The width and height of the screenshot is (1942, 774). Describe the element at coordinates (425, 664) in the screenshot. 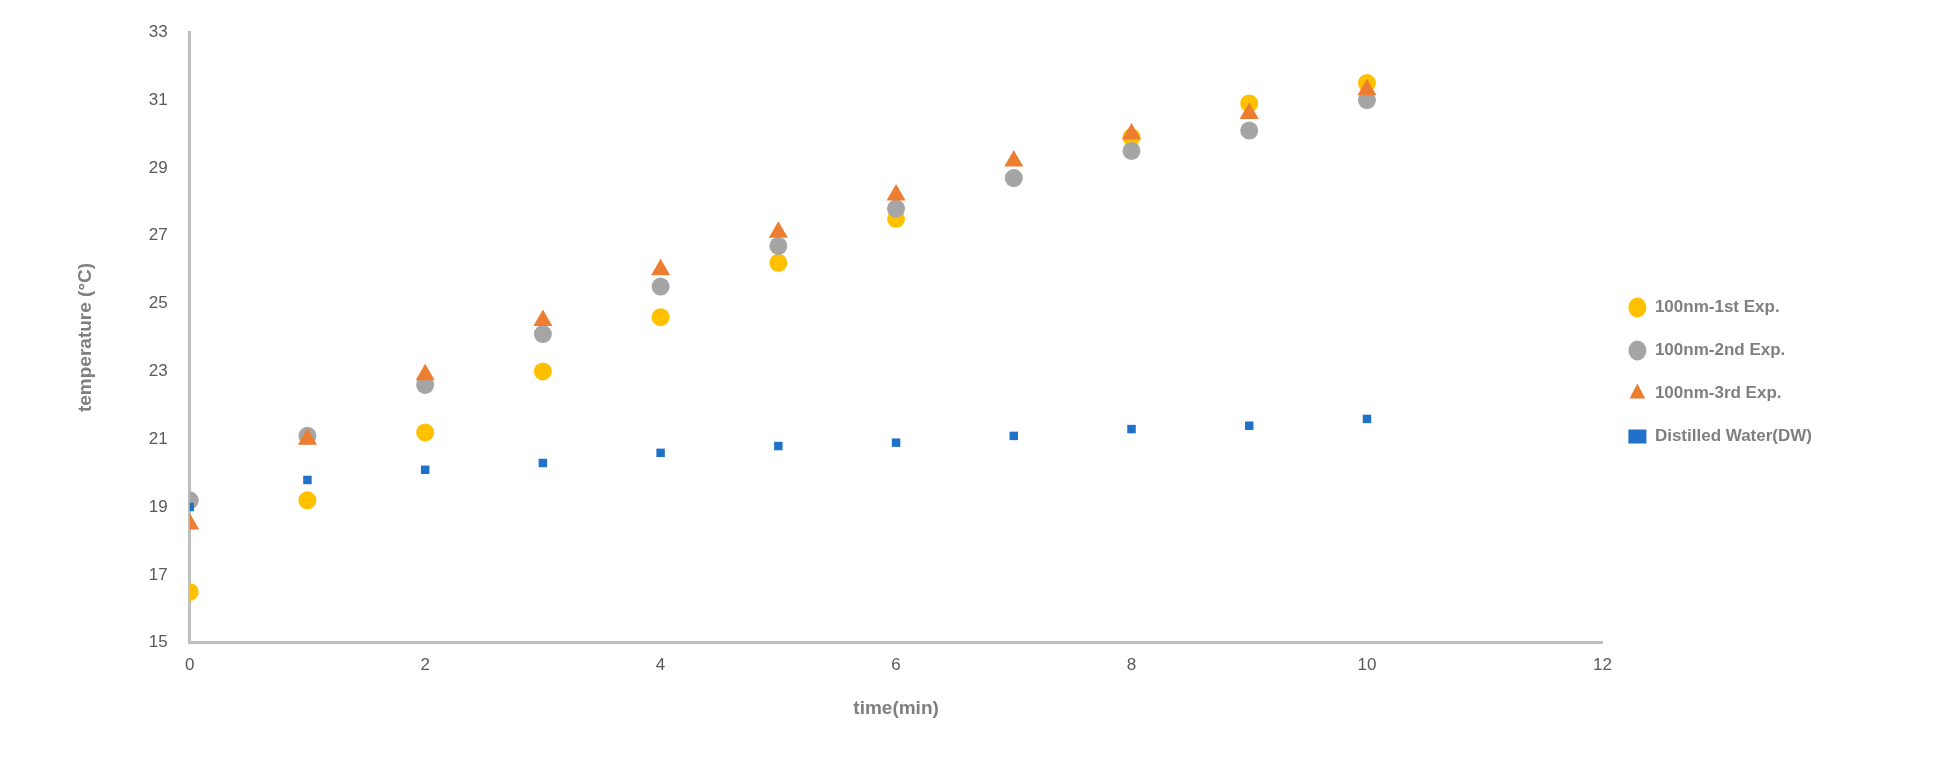

I see `x-tick-label: 2` at that location.